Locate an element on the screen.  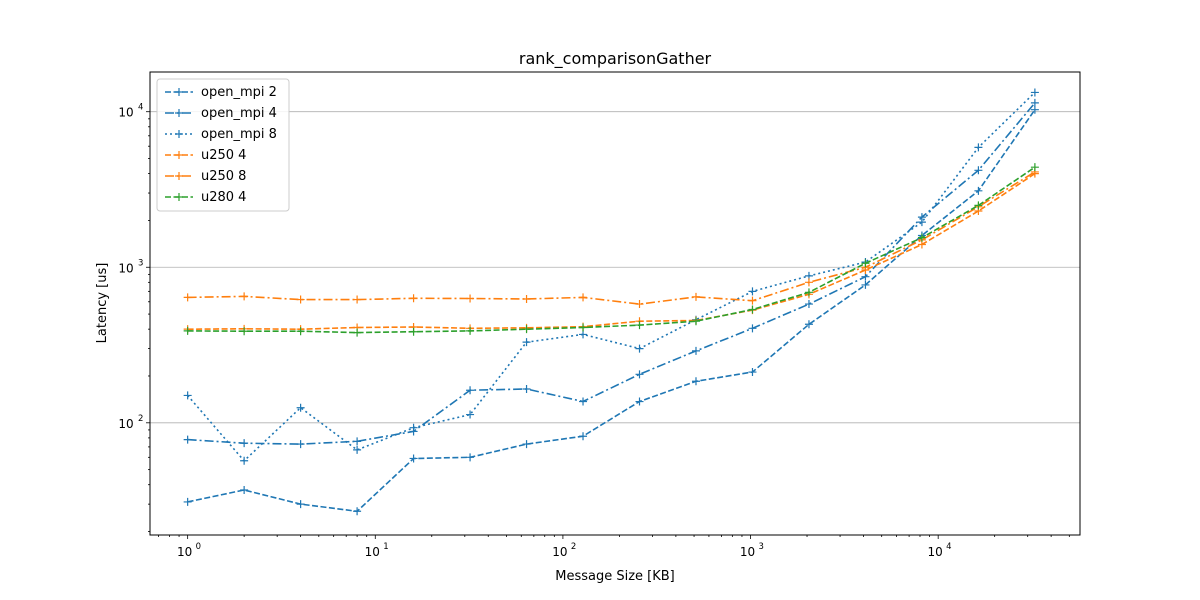
legend-item-5: u280 4 is located at coordinates (205, 197).